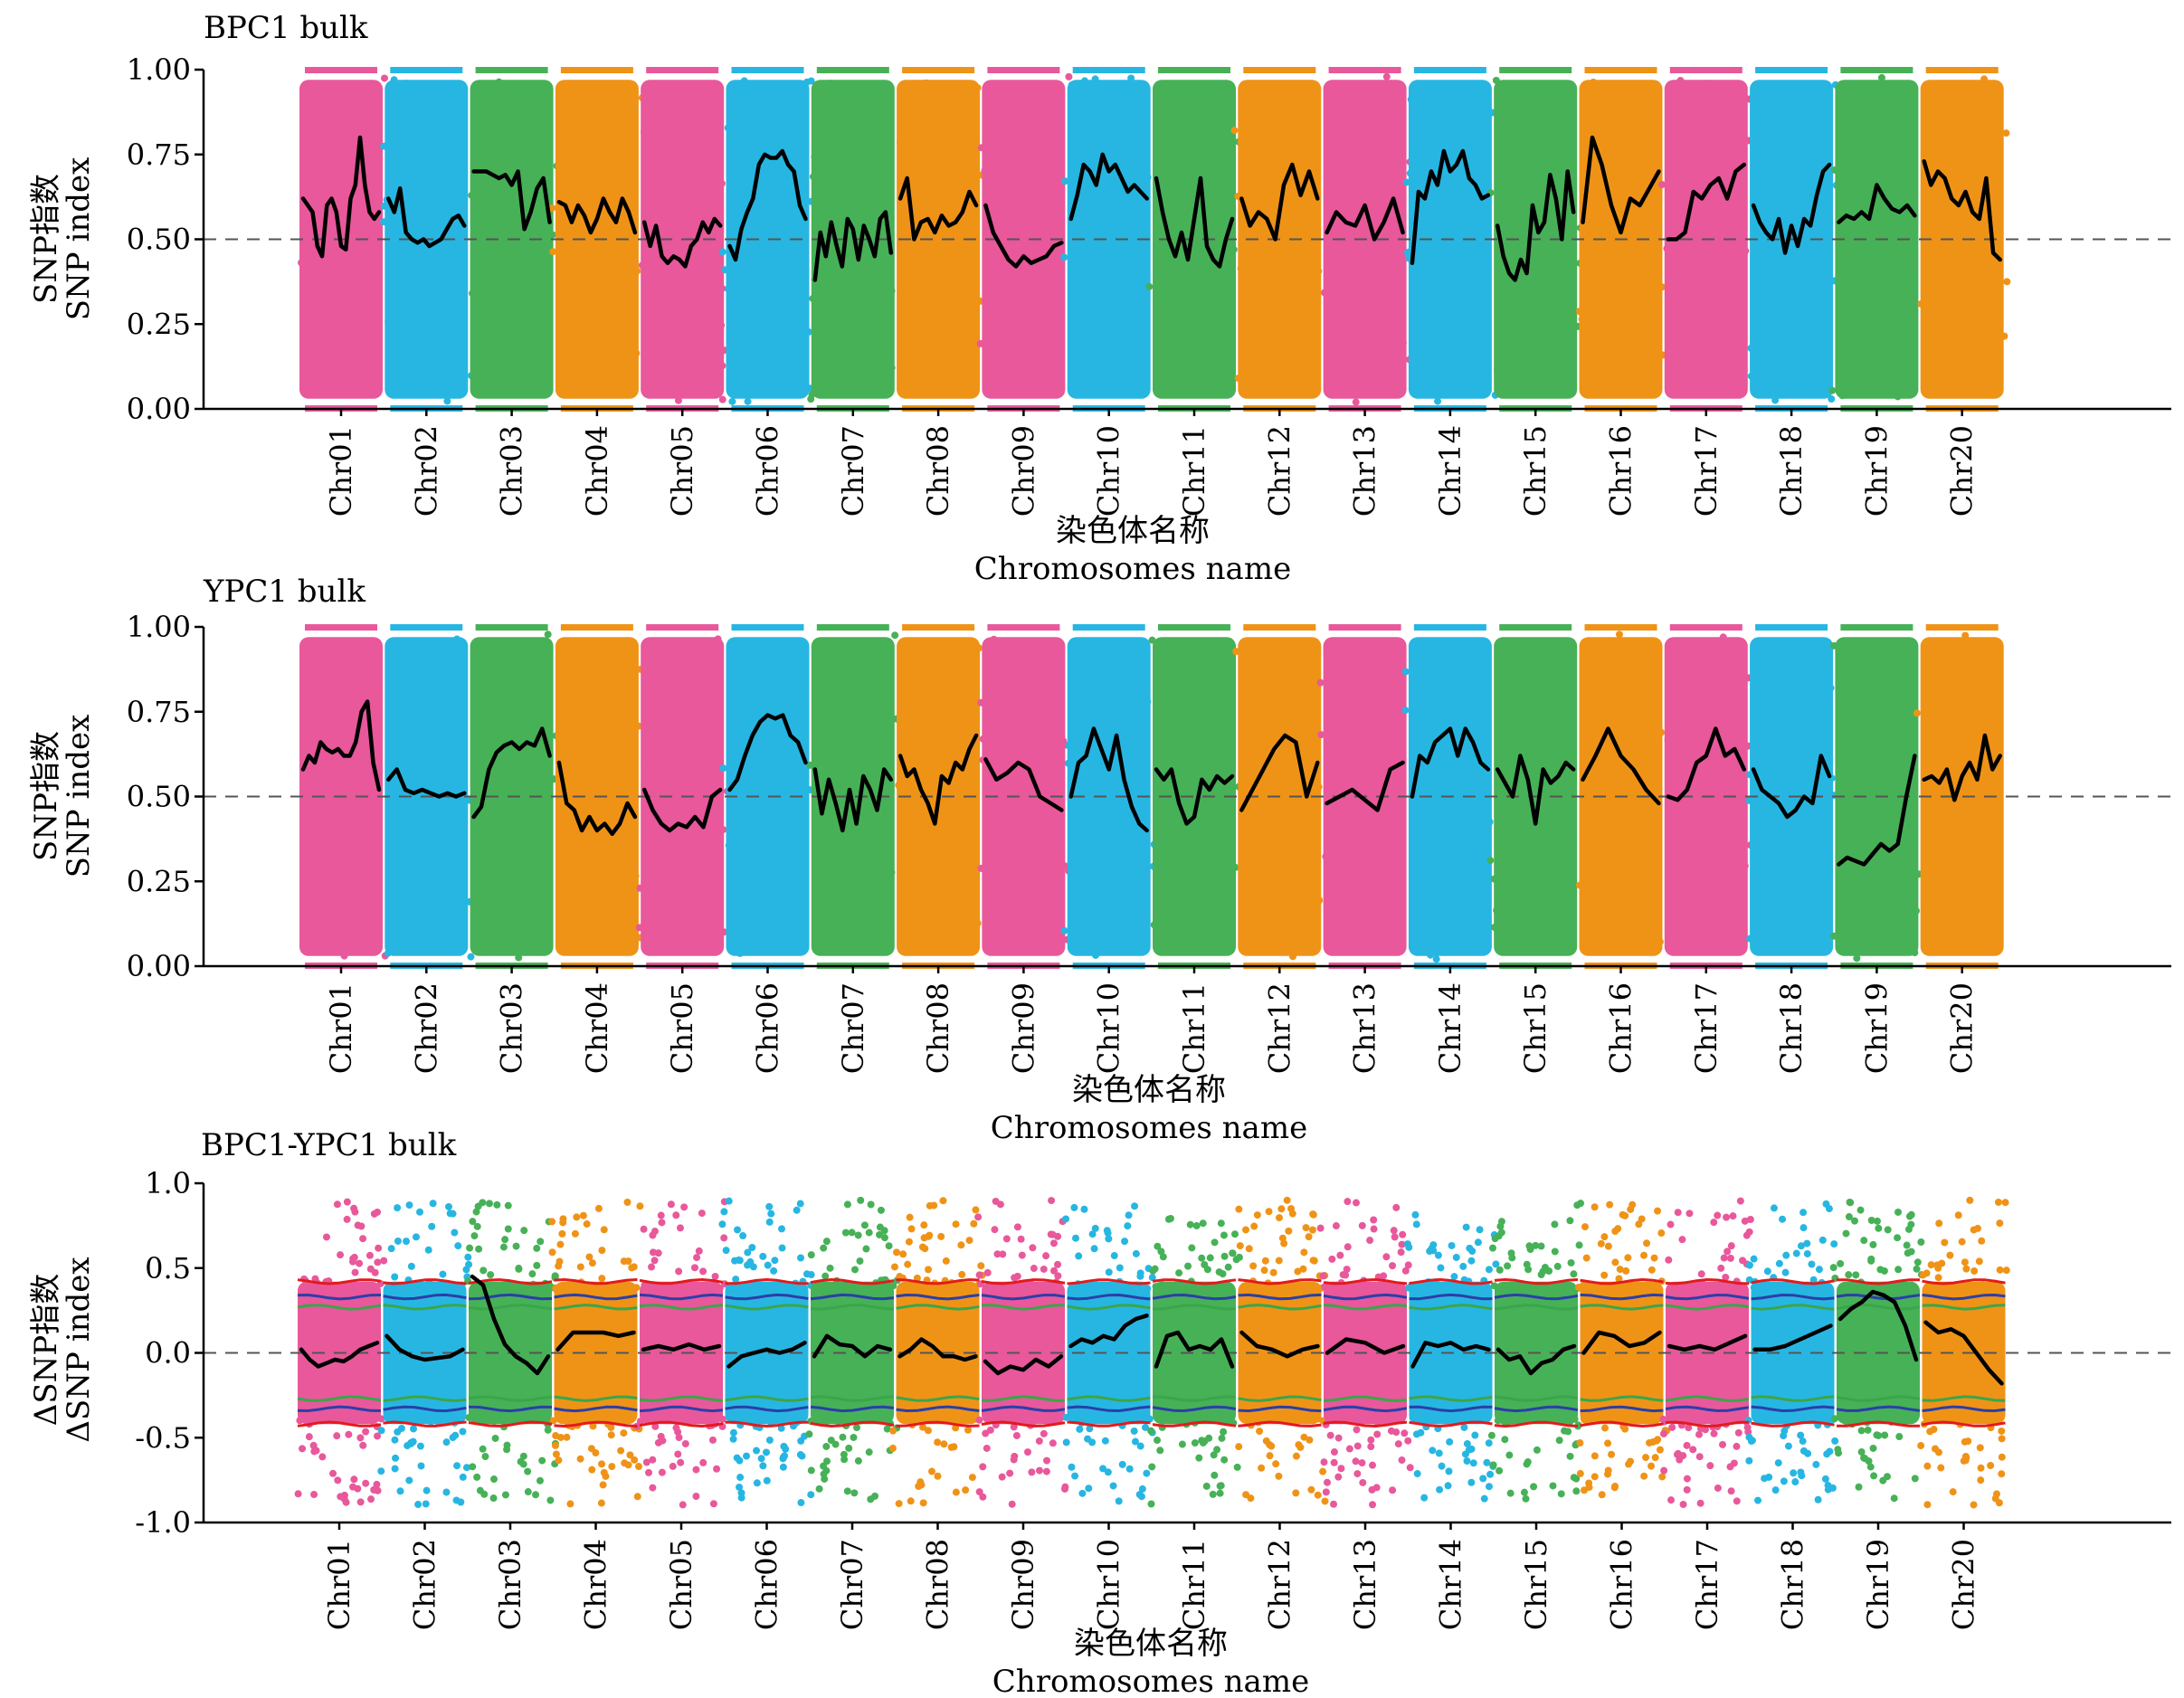 Image resolution: width=2184 pixels, height=1698 pixels. I want to click on x-tick-label: Chr10, so click(1109, 1028).